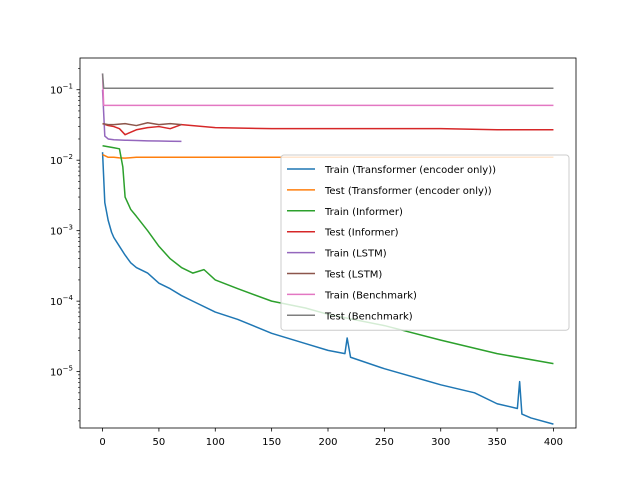 The width and height of the screenshot is (640, 480). I want to click on x-tick-label: 400, so click(553, 442).